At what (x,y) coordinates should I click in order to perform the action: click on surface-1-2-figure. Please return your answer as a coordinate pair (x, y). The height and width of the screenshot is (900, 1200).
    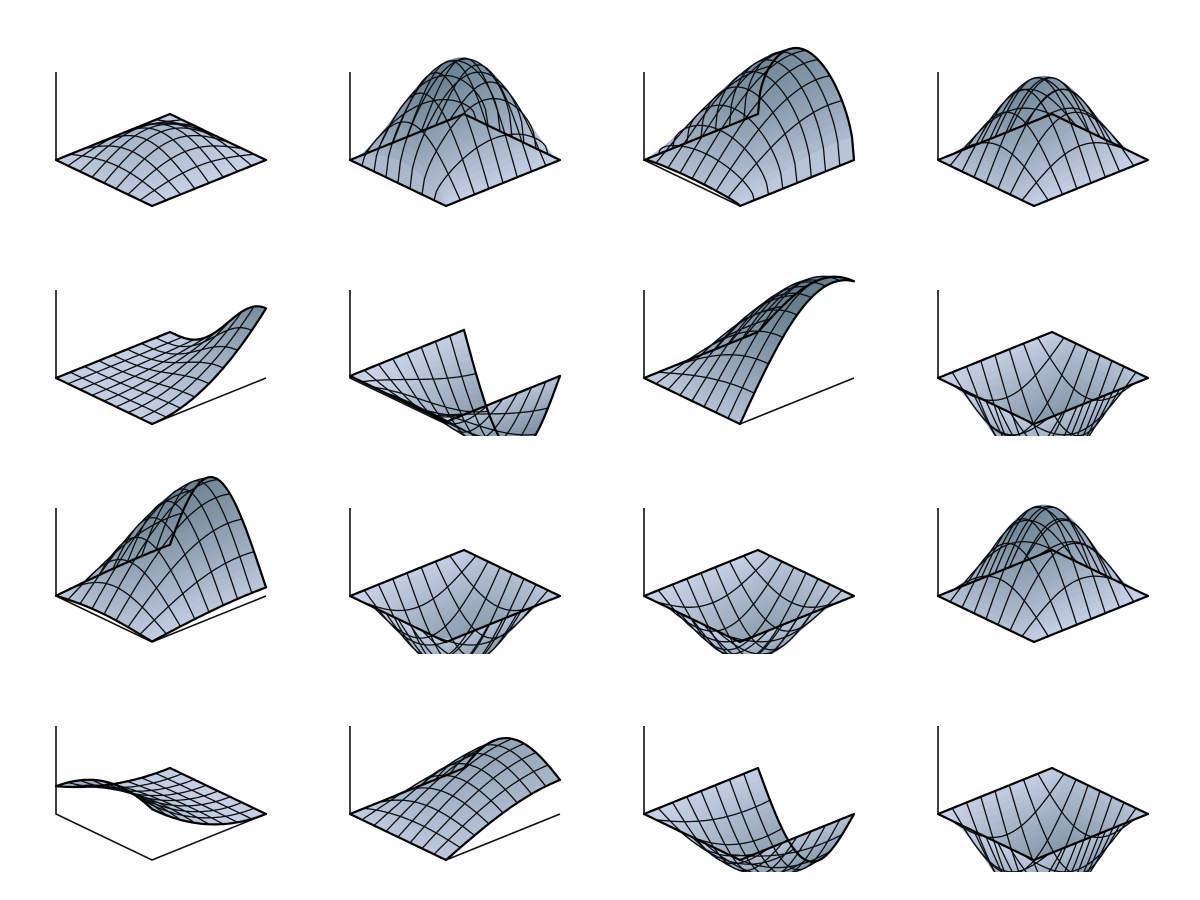
    Looking at the image, I should click on (455, 132).